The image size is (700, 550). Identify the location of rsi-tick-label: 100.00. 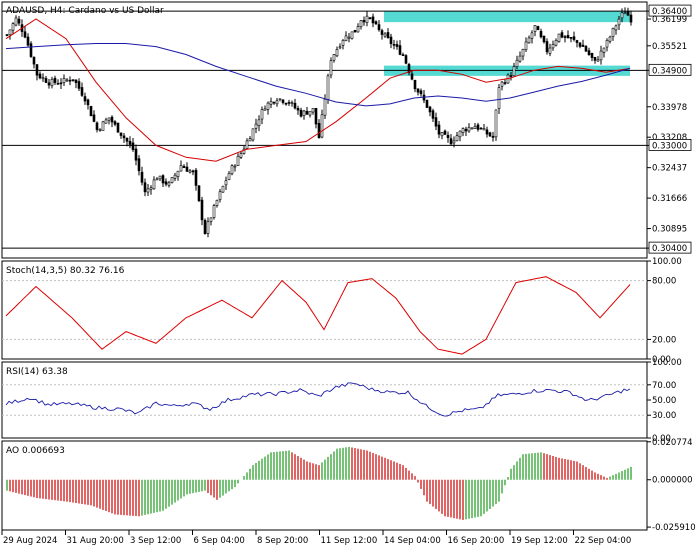
(667, 363).